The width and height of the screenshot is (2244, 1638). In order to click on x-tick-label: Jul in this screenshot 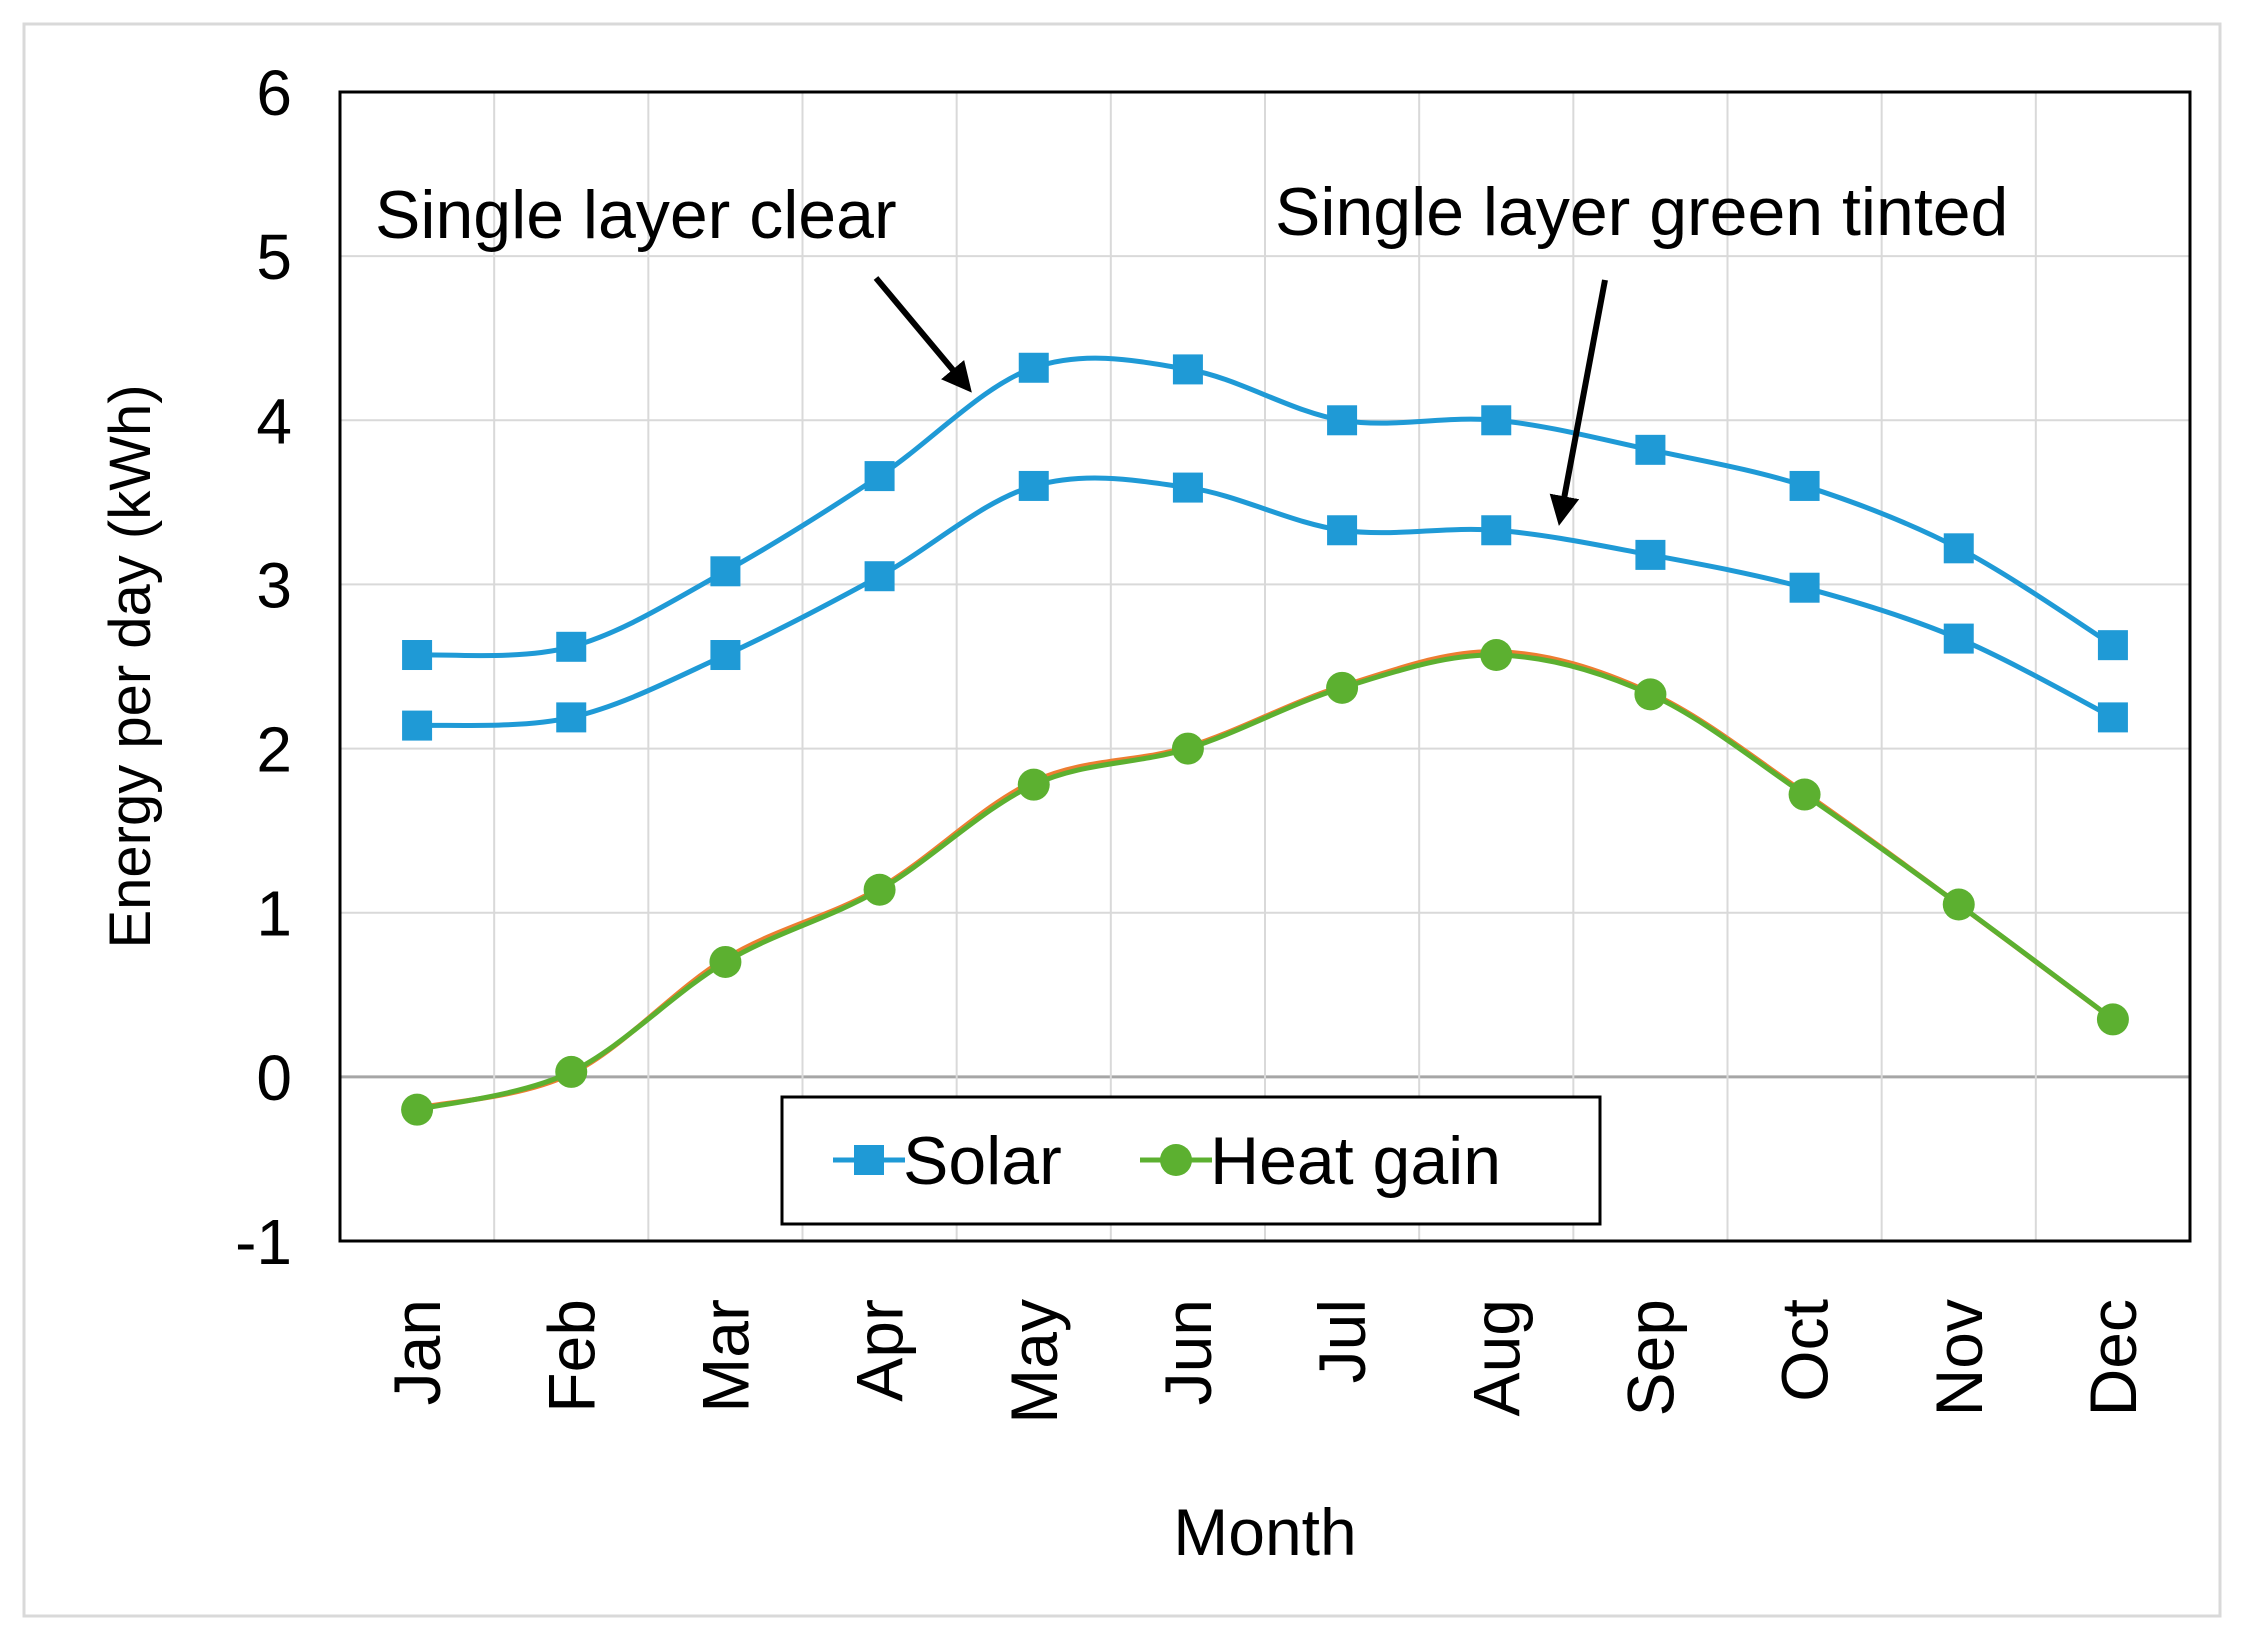, I will do `click(1342, 1341)`.